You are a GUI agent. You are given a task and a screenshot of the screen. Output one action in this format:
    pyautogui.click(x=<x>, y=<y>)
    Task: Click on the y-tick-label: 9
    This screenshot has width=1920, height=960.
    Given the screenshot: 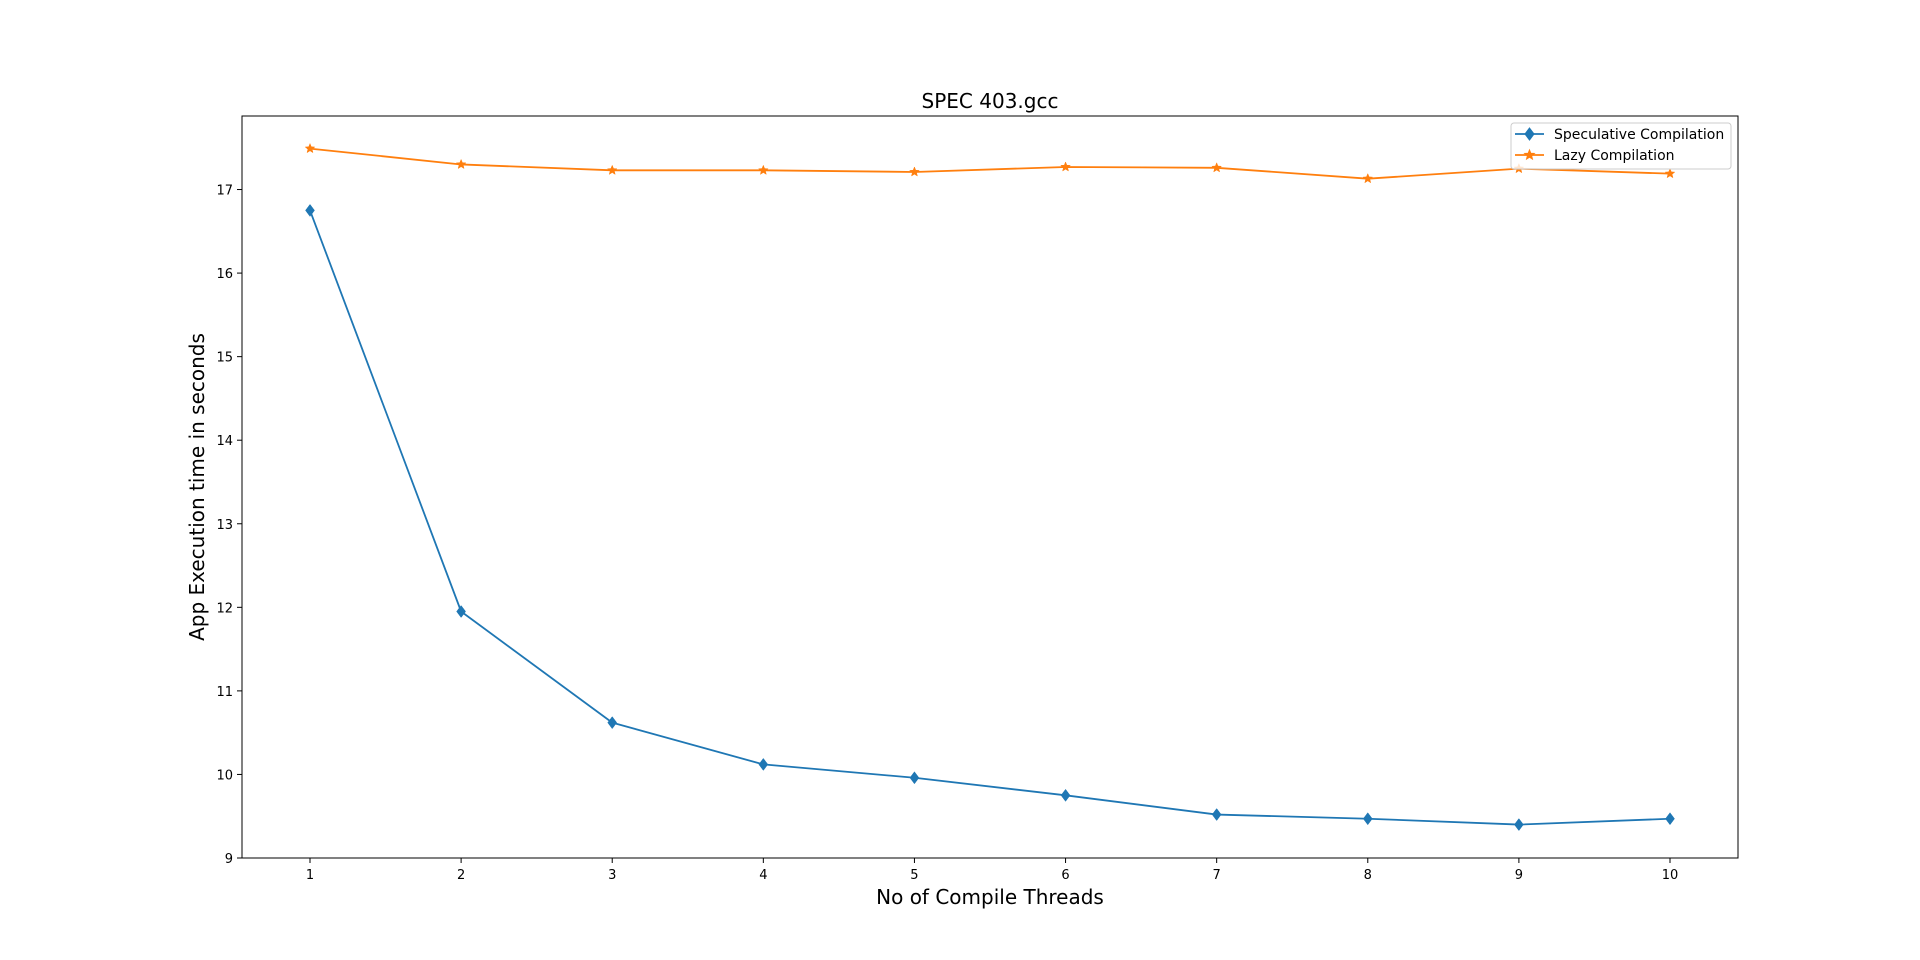 What is the action you would take?
    pyautogui.click(x=229, y=859)
    